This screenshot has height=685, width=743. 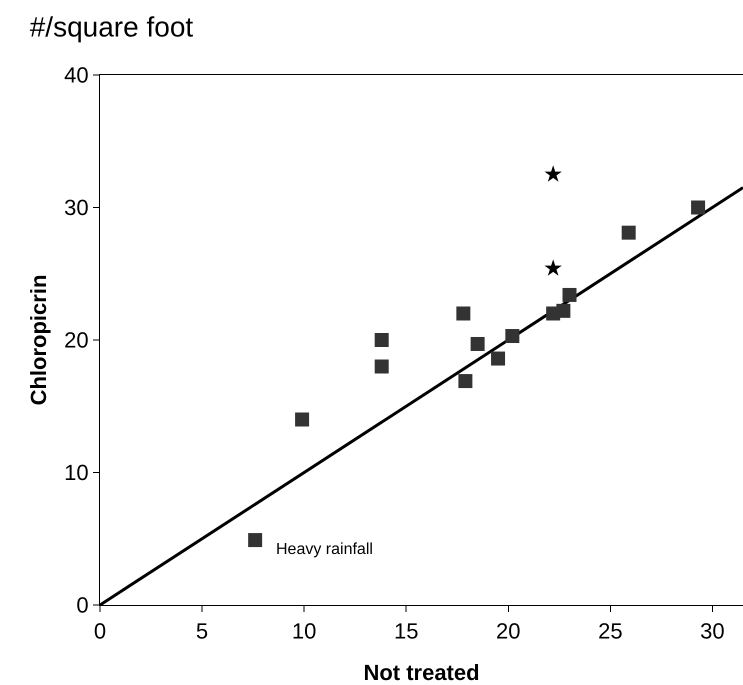 I want to click on y-axis-title: Chloropicrin, so click(x=38, y=340).